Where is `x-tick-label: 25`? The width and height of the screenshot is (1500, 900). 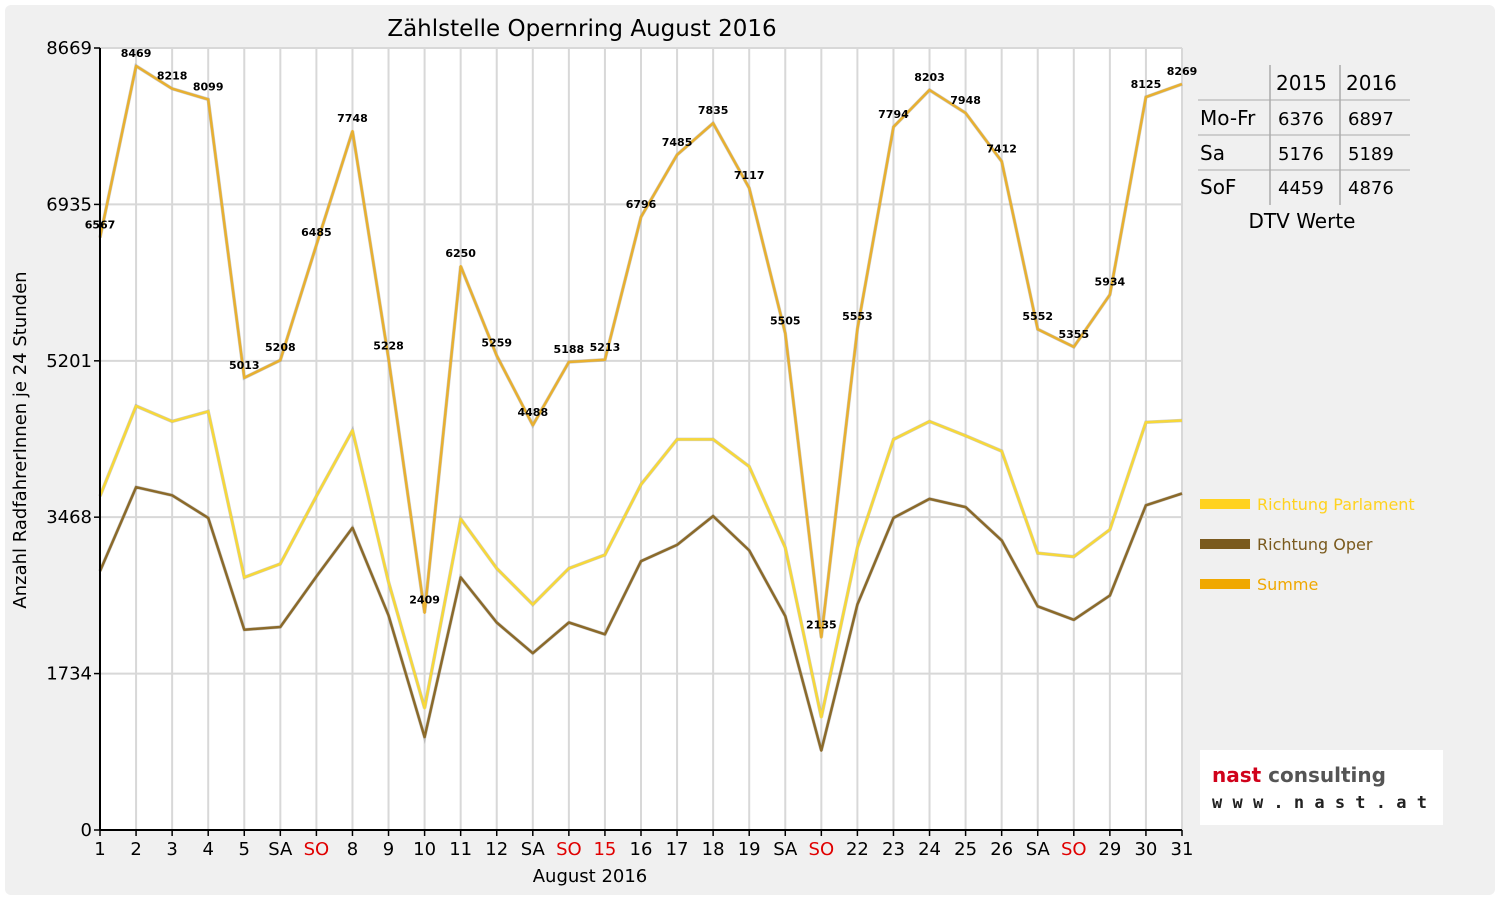 x-tick-label: 25 is located at coordinates (965, 849).